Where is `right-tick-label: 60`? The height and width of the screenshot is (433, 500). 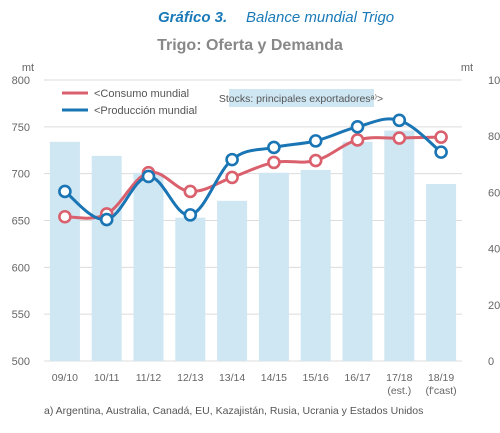 right-tick-label: 60 is located at coordinates (494, 193).